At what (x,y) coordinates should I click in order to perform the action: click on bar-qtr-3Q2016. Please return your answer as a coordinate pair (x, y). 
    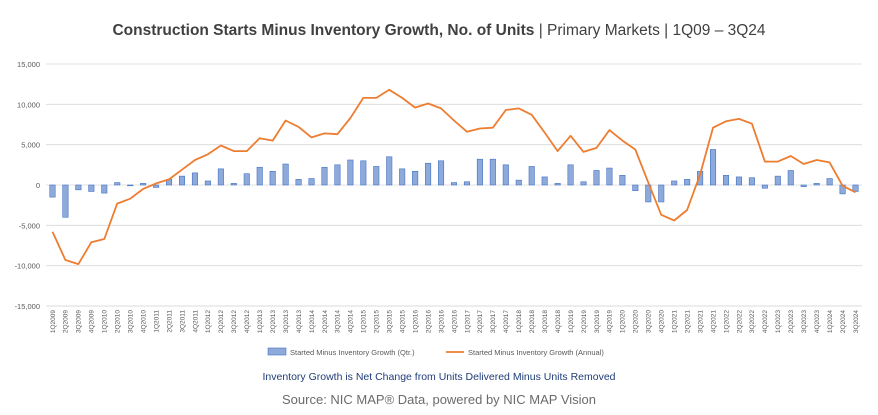
    Looking at the image, I should click on (441, 173).